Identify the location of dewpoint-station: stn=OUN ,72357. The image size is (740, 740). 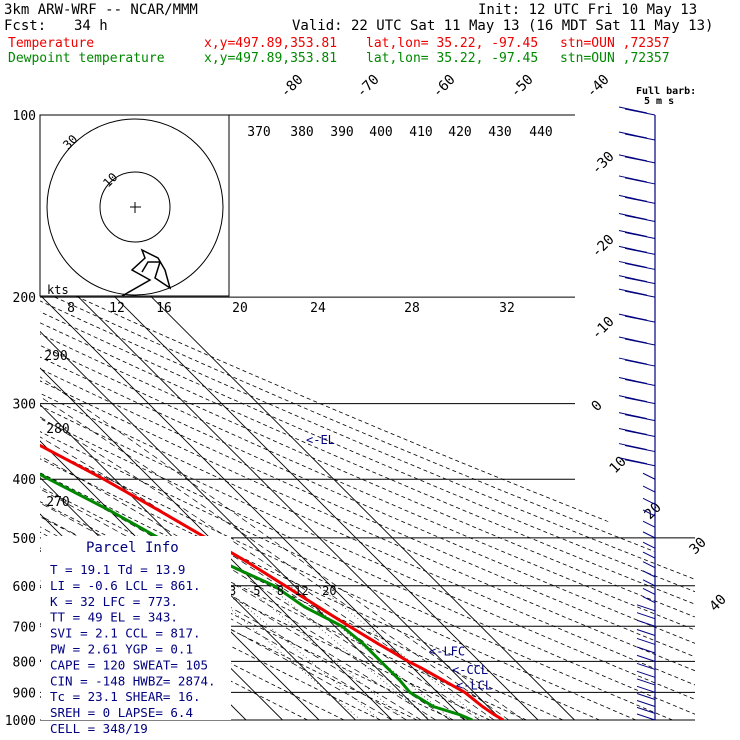
(615, 58).